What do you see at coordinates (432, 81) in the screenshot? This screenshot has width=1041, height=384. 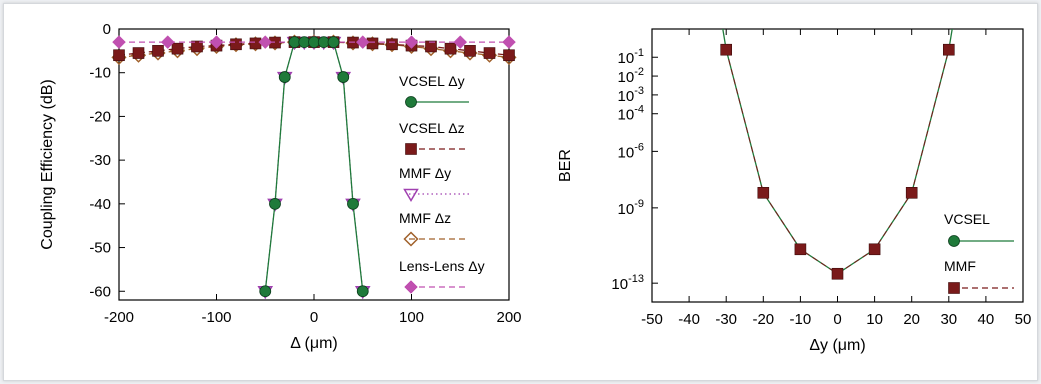 I see `left-legend-label-0: VCSEL Δy` at bounding box center [432, 81].